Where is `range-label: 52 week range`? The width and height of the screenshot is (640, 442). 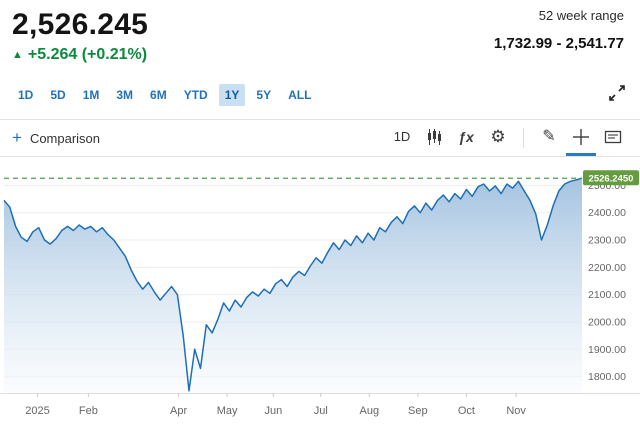 range-label: 52 week range is located at coordinates (581, 15).